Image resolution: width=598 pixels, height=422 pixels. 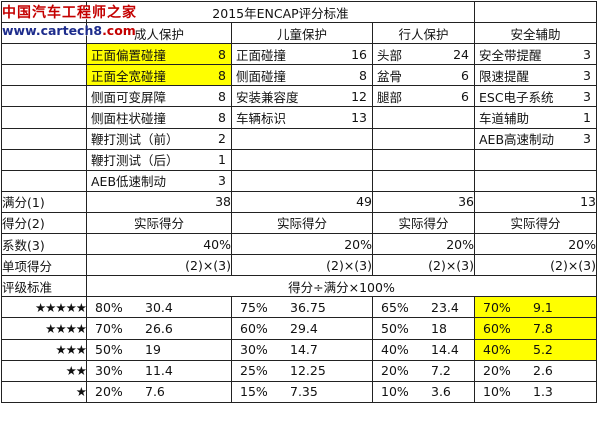 I want to click on item-cell-child, so click(x=302, y=180).